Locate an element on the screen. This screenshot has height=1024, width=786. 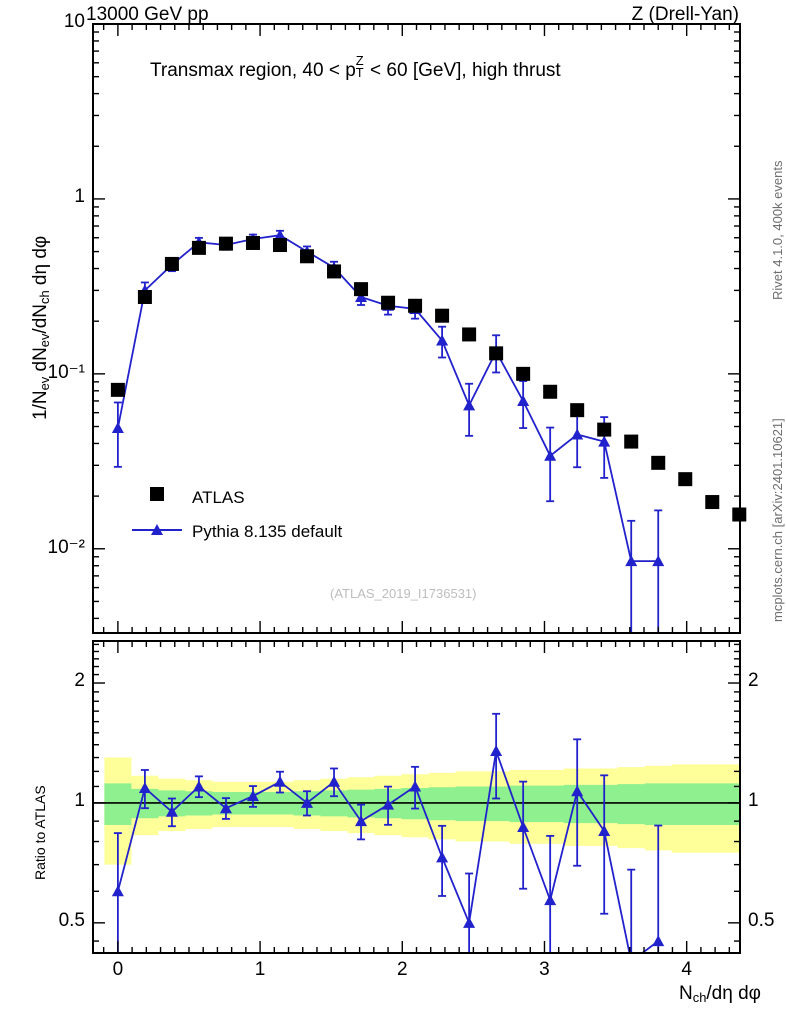
x-tick-label: 2 is located at coordinates (402, 969).